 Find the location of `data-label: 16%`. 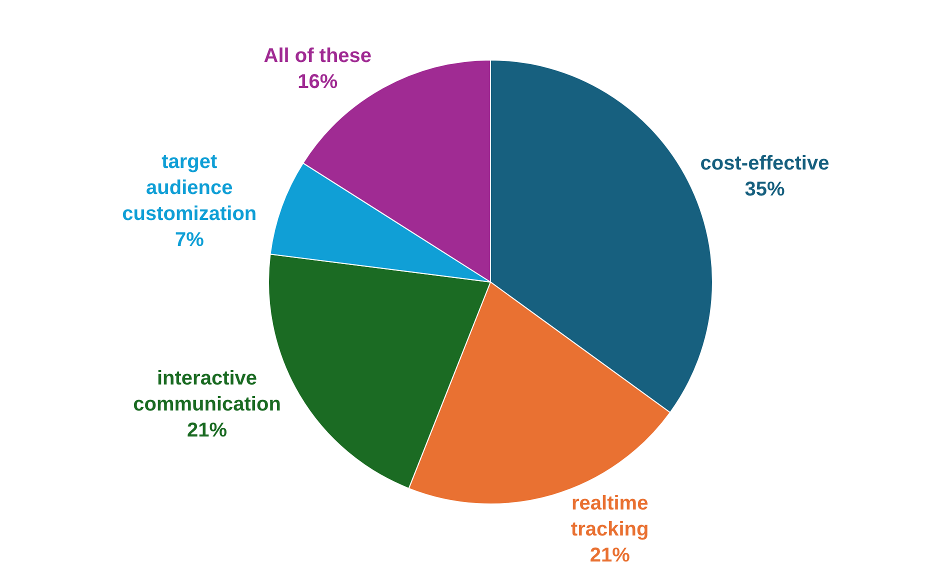

data-label: 16% is located at coordinates (318, 82).